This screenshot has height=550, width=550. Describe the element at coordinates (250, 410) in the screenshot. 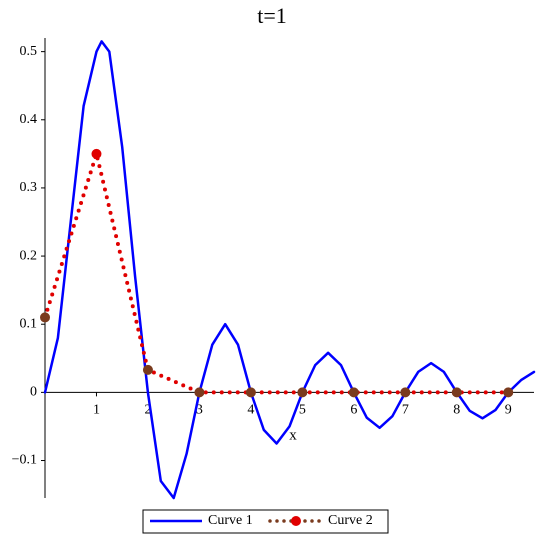

I see `x-tick-label: 4` at that location.